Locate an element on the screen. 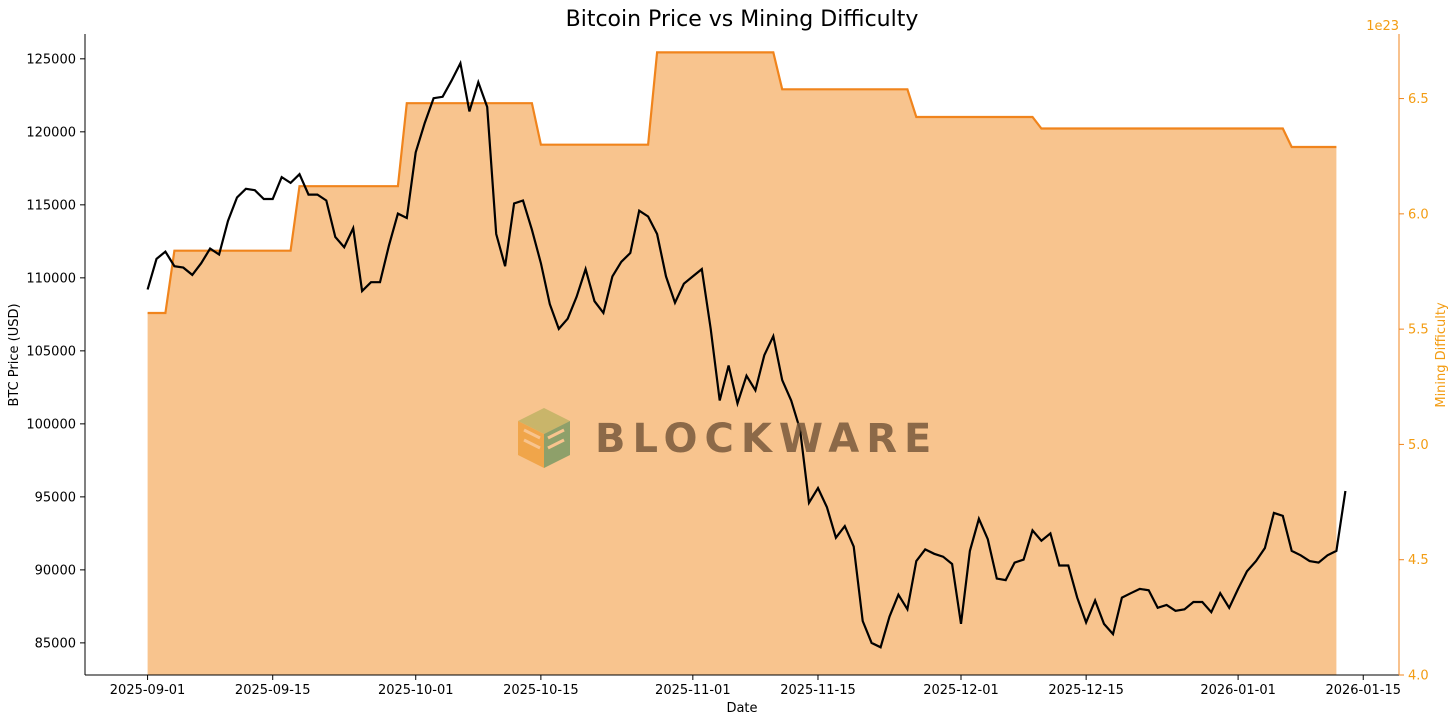  x-tick-label: 2026-01-15 is located at coordinates (1363, 690).